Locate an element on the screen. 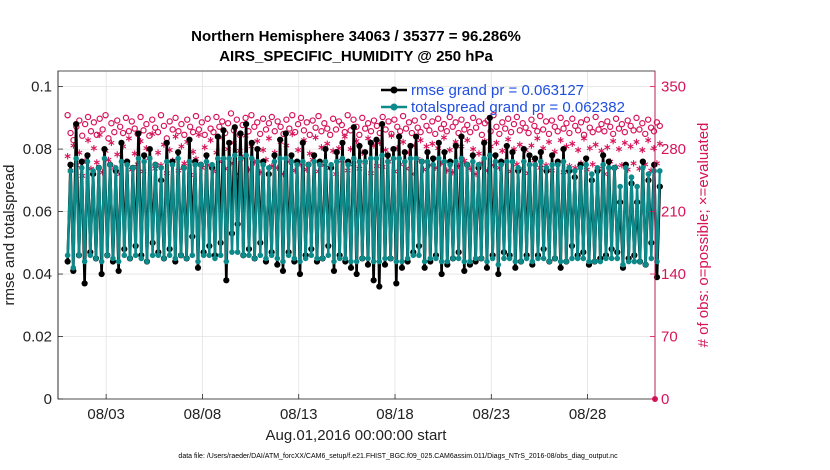 The image size is (830, 470). legend-rmse-marker is located at coordinates (394, 90).